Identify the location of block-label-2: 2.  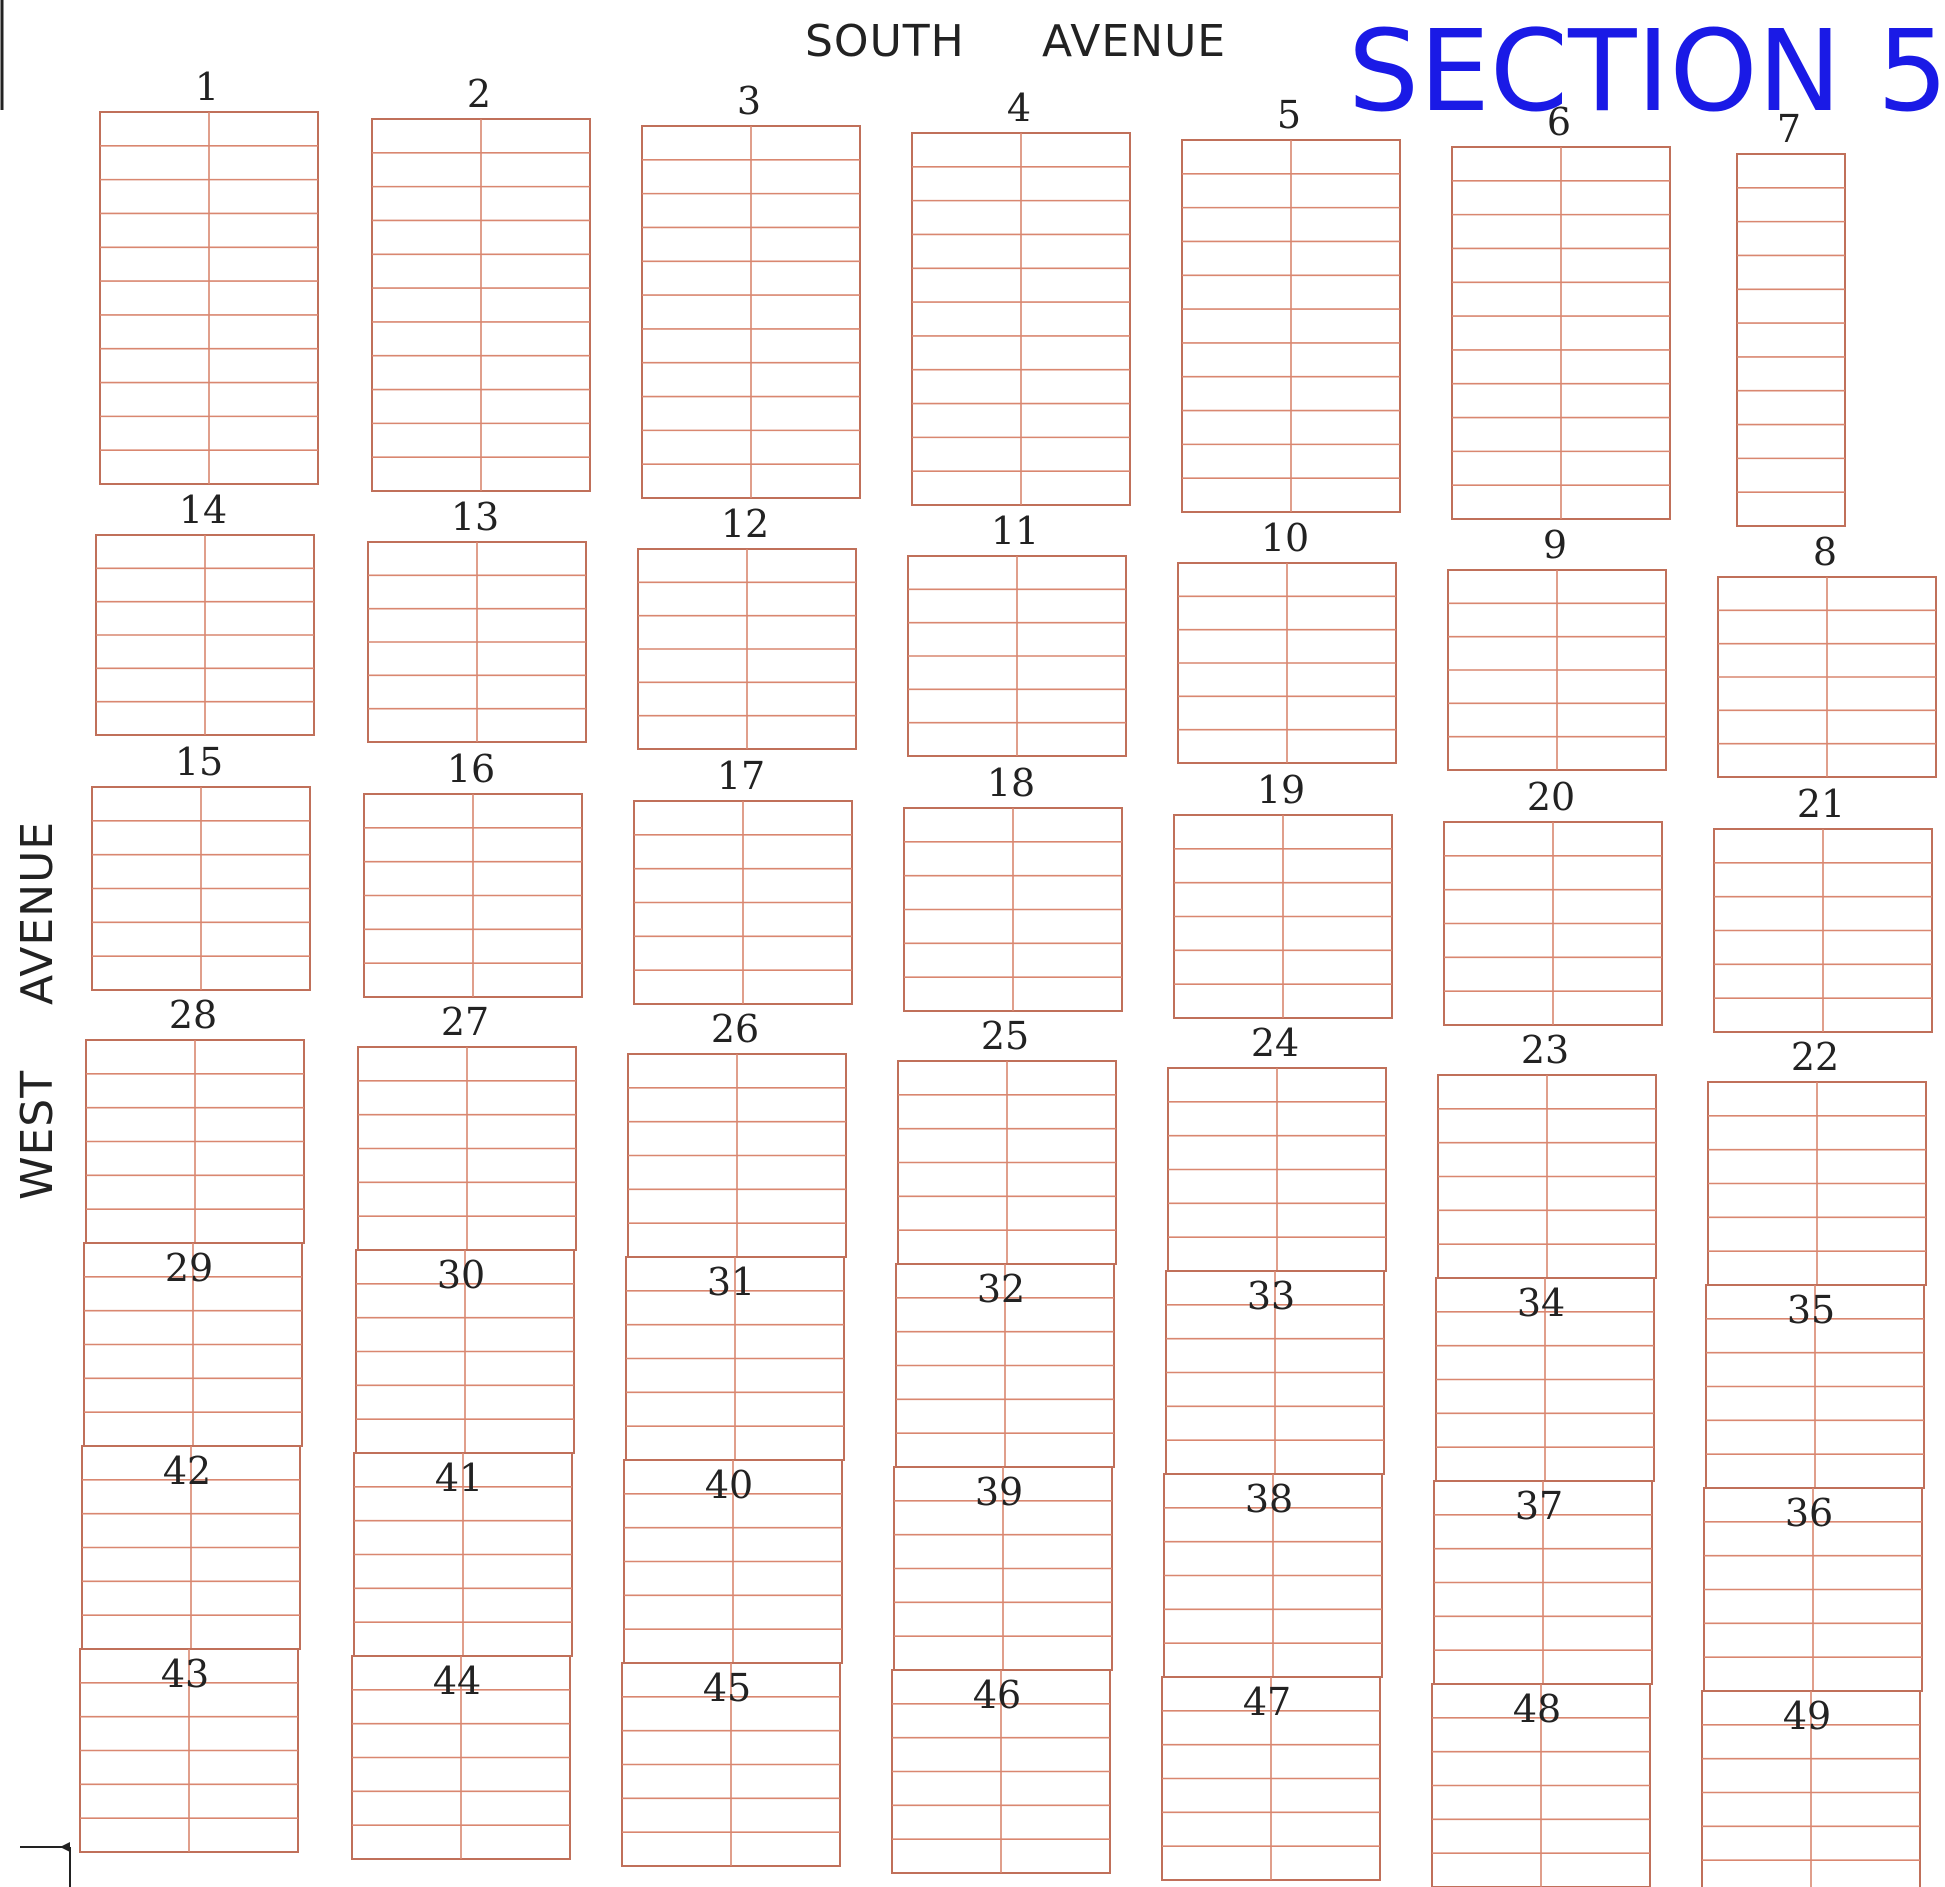
(479, 94).